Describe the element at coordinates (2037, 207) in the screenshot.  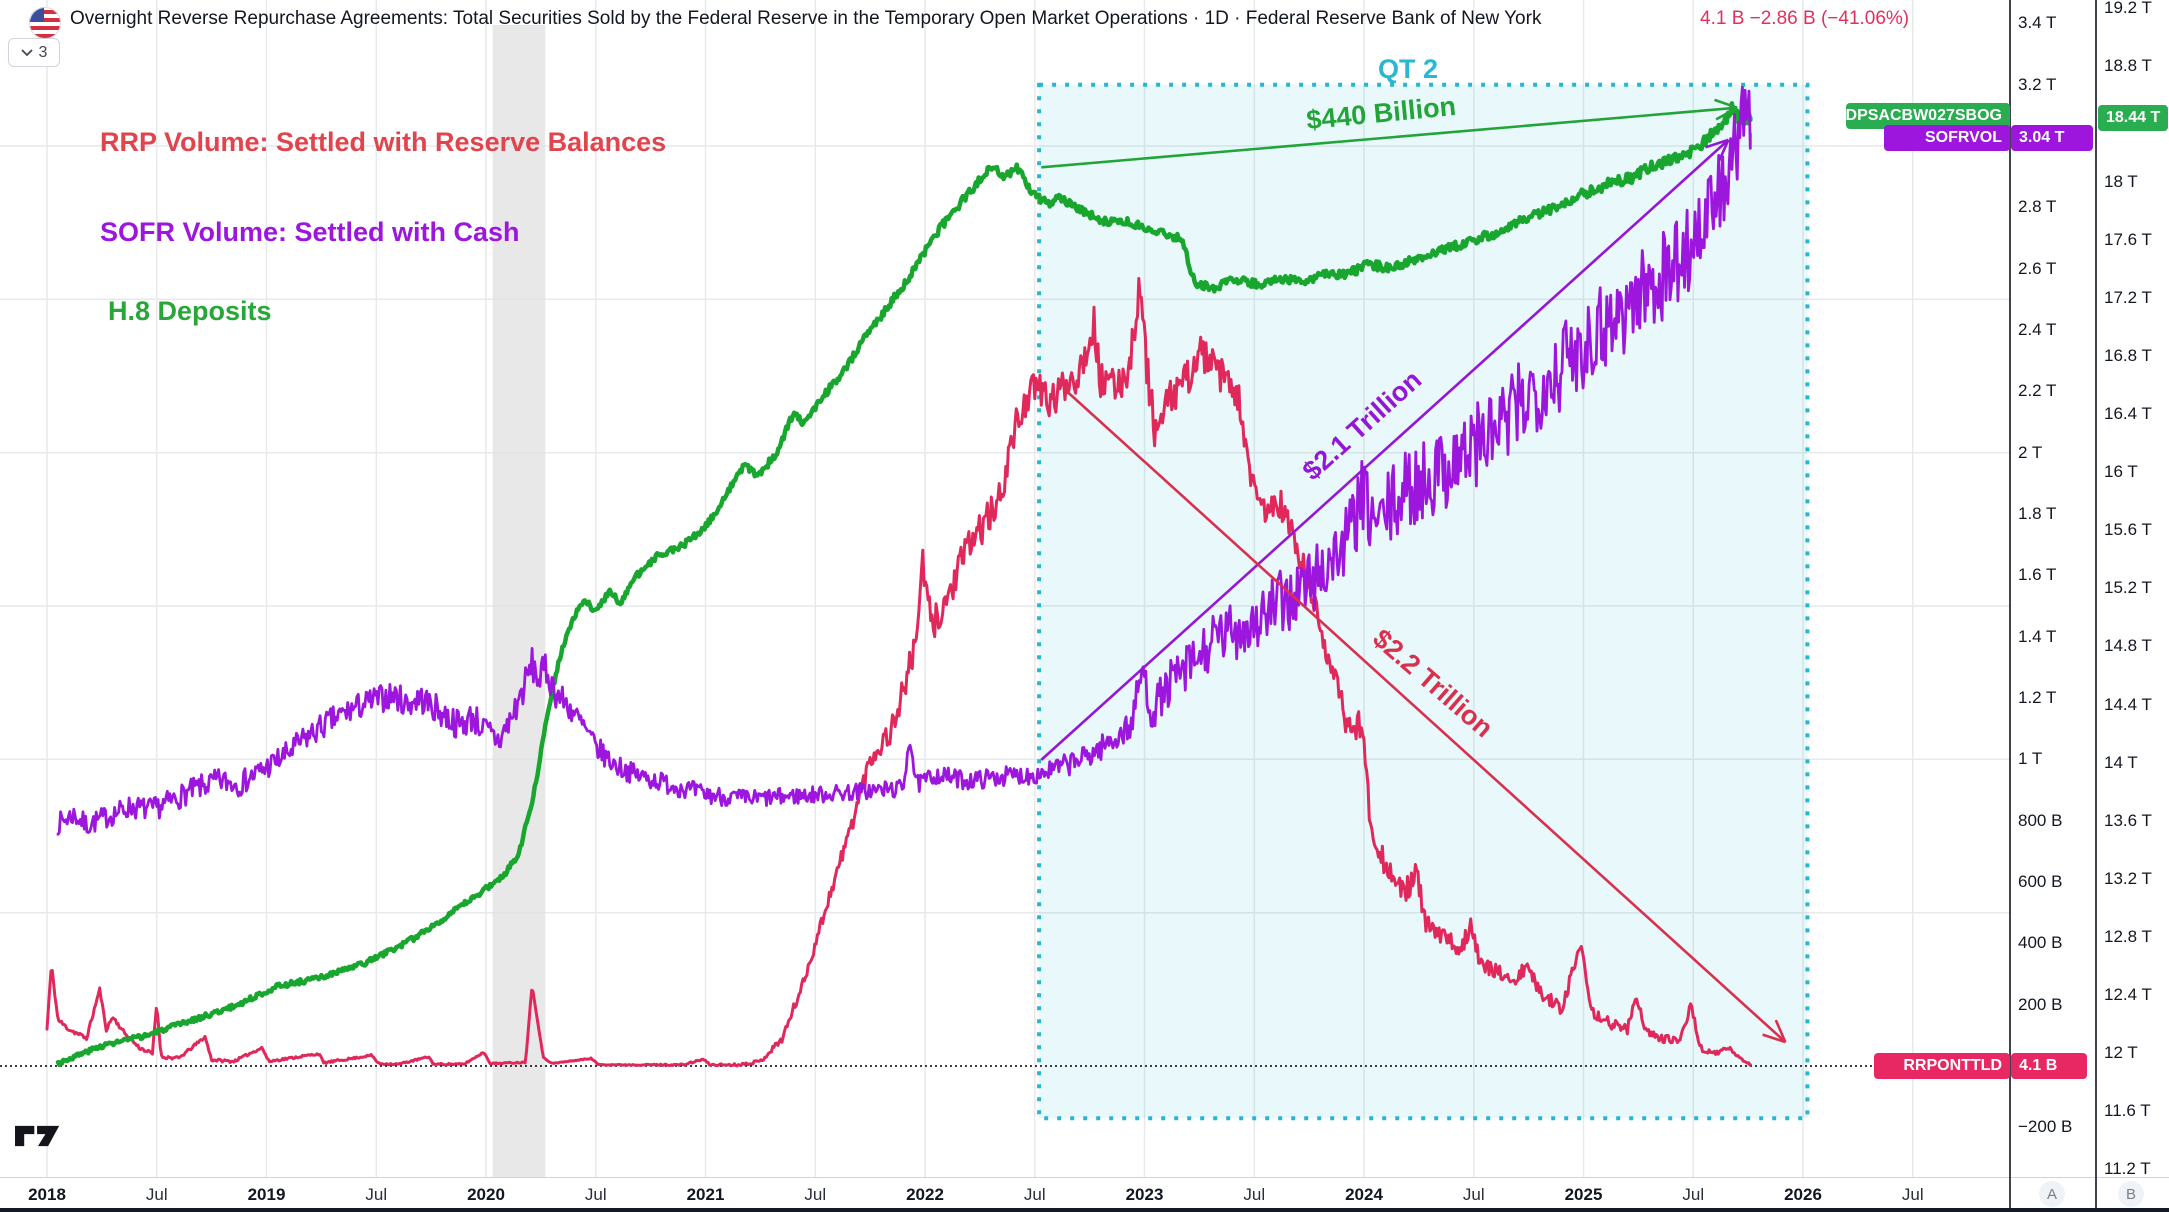
I see `axis-a-tick: 2.8 T` at that location.